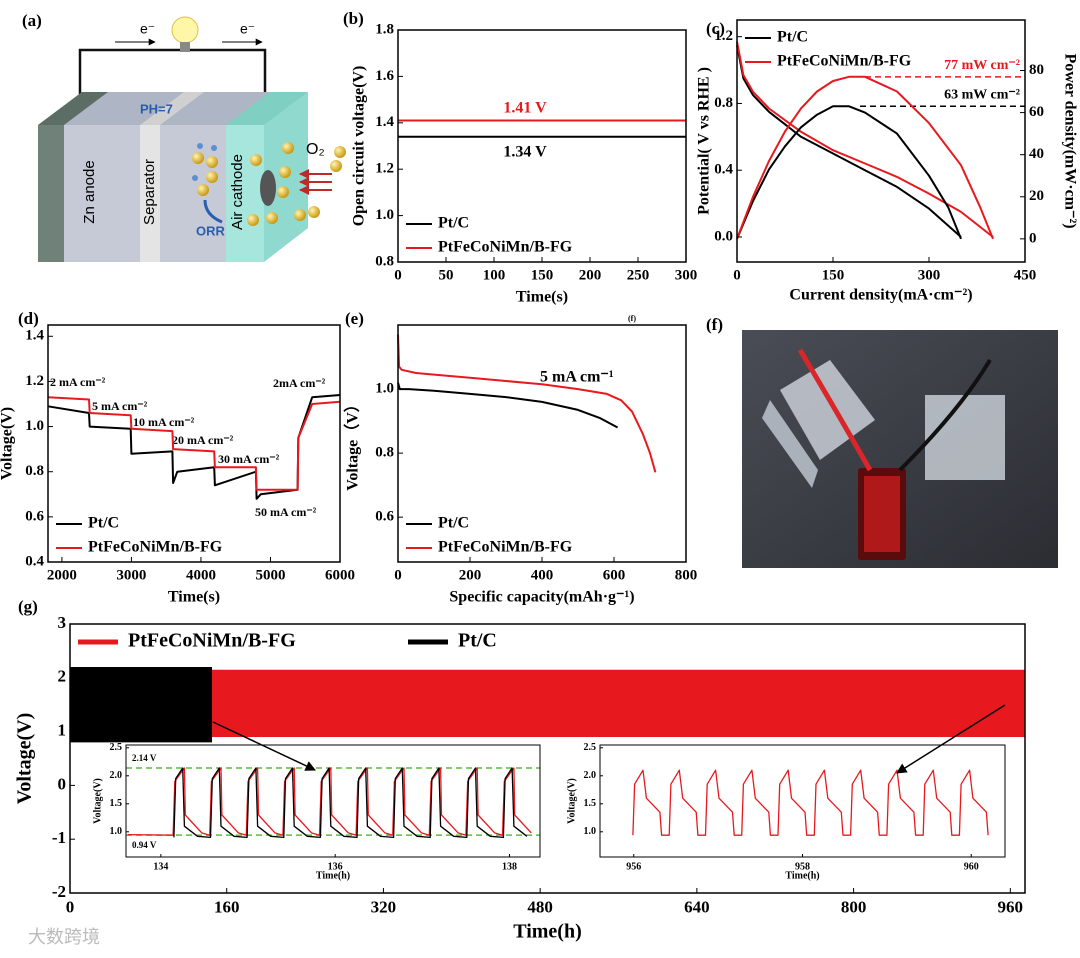 This screenshot has width=1080, height=958. Describe the element at coordinates (164, 422) in the screenshot. I see `annotation: 10 mA cm⁻²` at that location.